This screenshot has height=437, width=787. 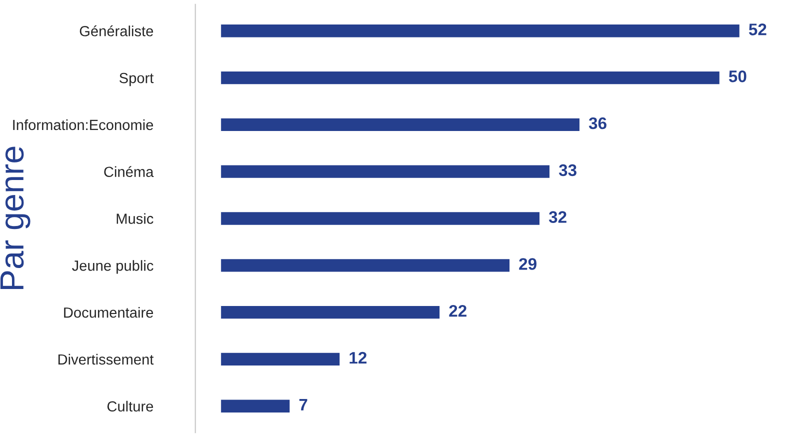 What do you see at coordinates (567, 170) in the screenshot?
I see `data-label: 33` at bounding box center [567, 170].